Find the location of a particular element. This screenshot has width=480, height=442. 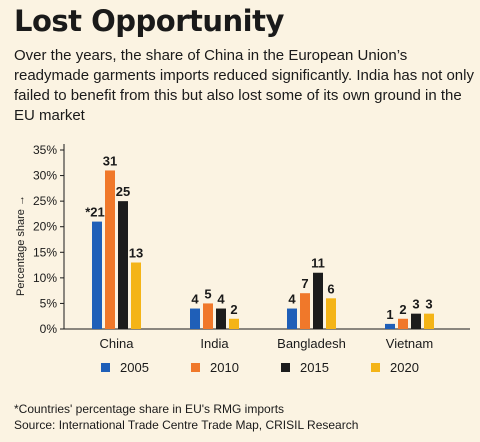

y-tick-label: 0% is located at coordinates (49, 329).